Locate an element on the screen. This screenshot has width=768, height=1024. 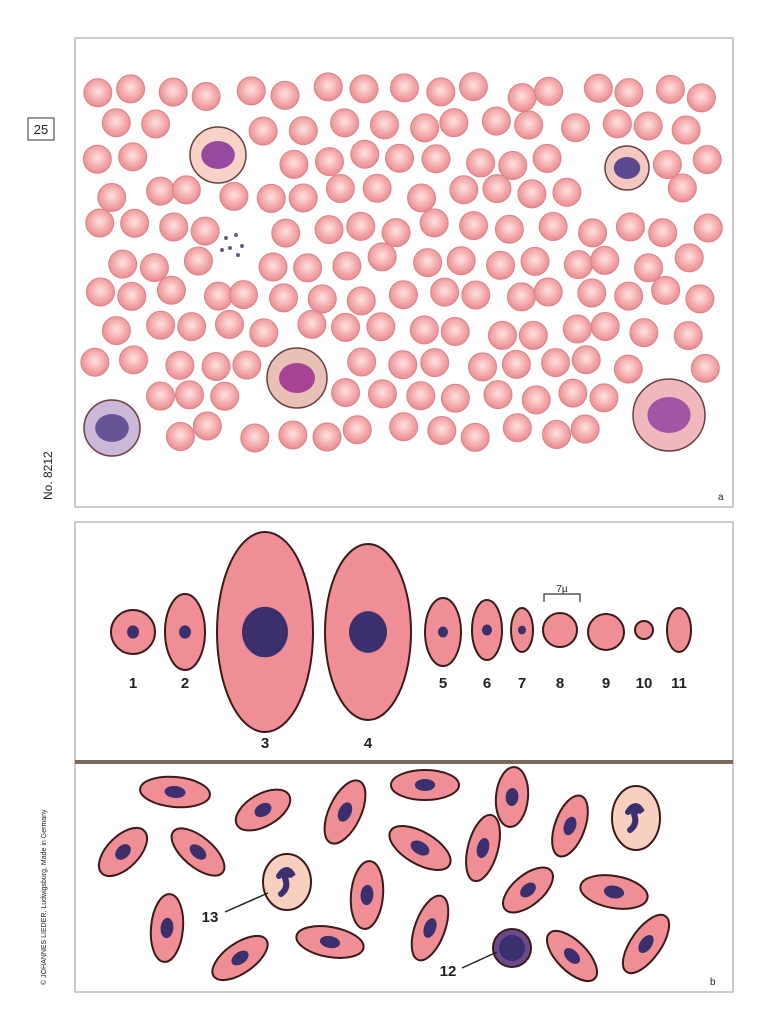
cell-label: 2 is located at coordinates (185, 683).